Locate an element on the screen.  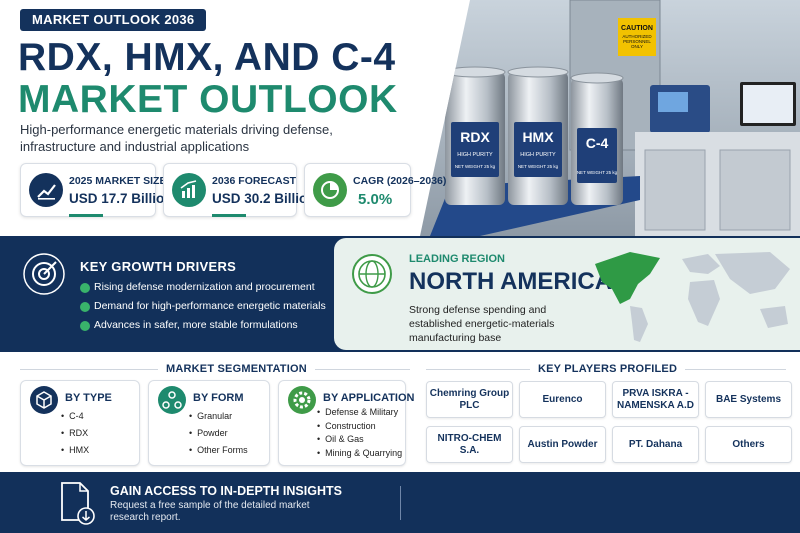
region-name: NORTH AMERICA is located at coordinates (511, 281).